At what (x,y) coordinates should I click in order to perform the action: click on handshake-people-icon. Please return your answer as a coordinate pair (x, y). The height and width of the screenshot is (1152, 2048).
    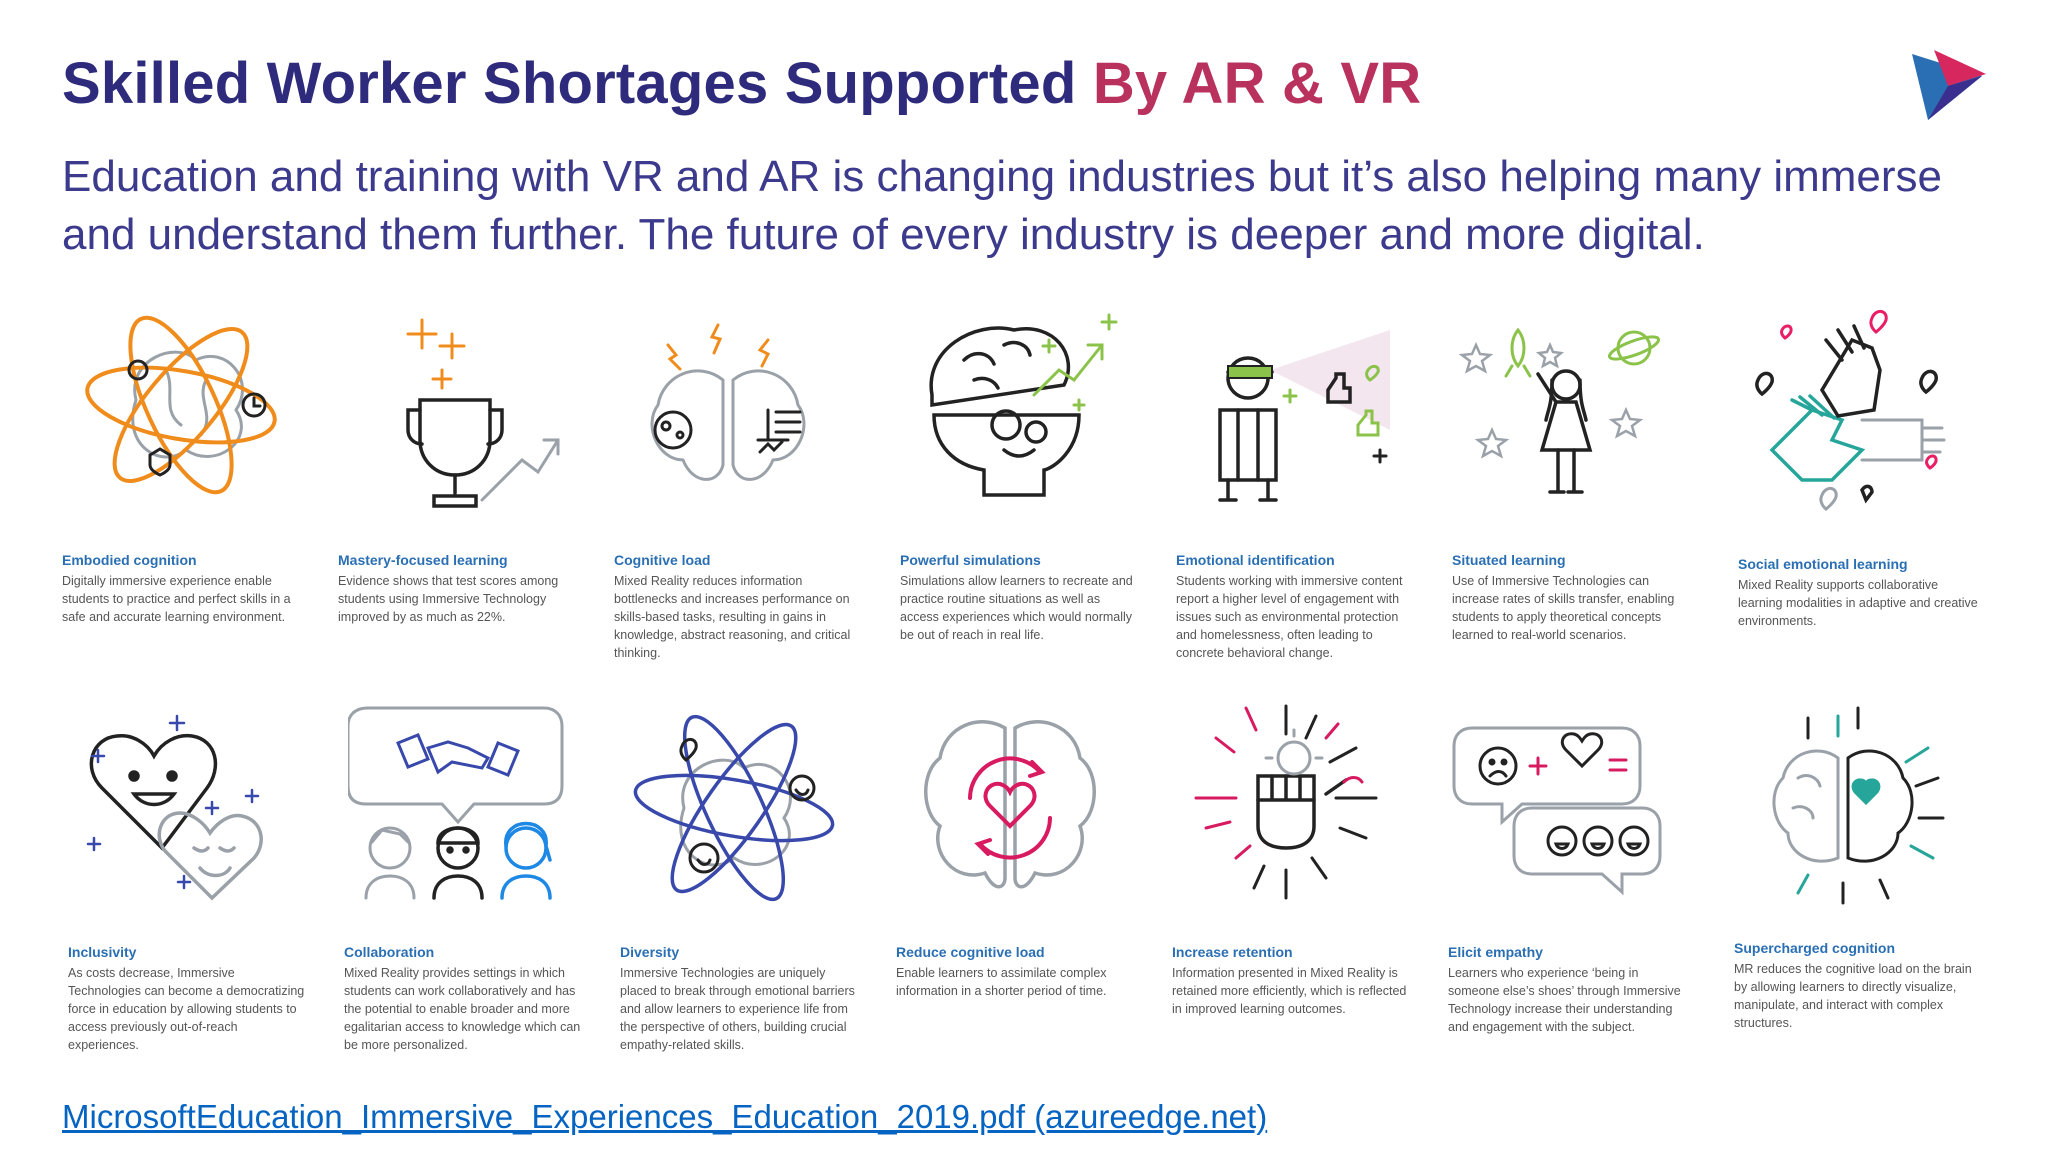
    Looking at the image, I should click on (456, 803).